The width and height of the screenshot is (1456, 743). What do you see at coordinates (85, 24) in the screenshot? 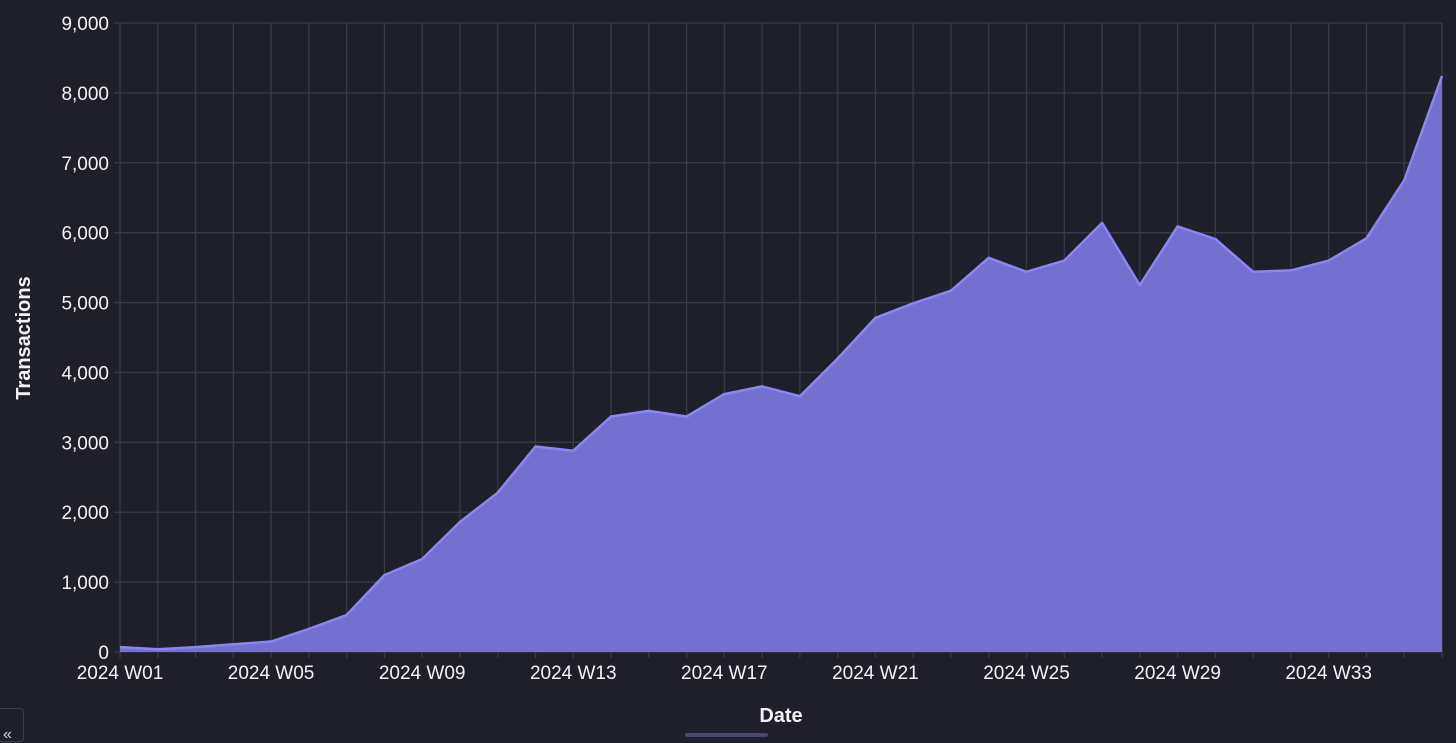
I see `y-tick-label: 9,000` at bounding box center [85, 24].